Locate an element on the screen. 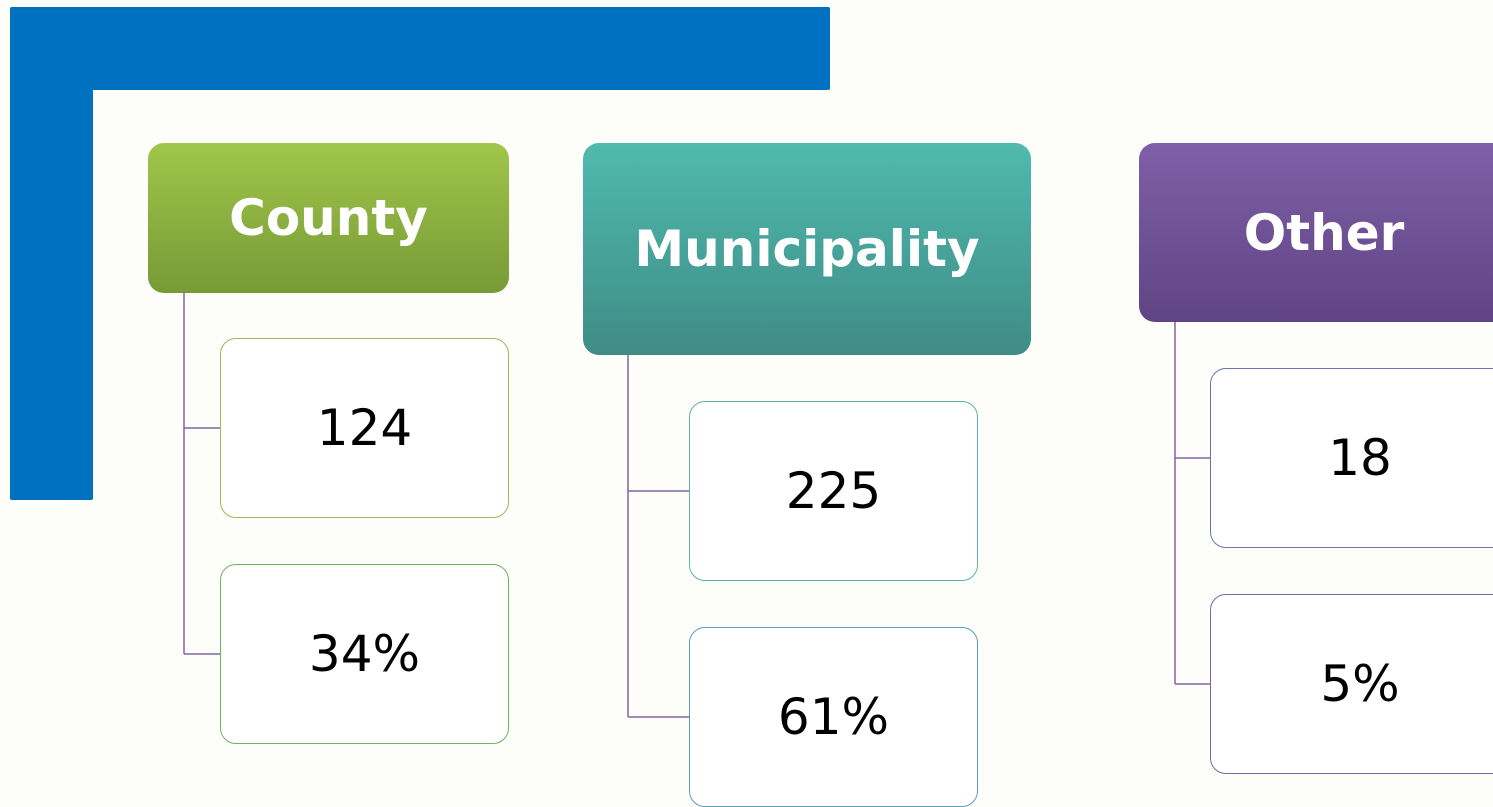 The image size is (1493, 807). value-box: 18 is located at coordinates (1351, 458).